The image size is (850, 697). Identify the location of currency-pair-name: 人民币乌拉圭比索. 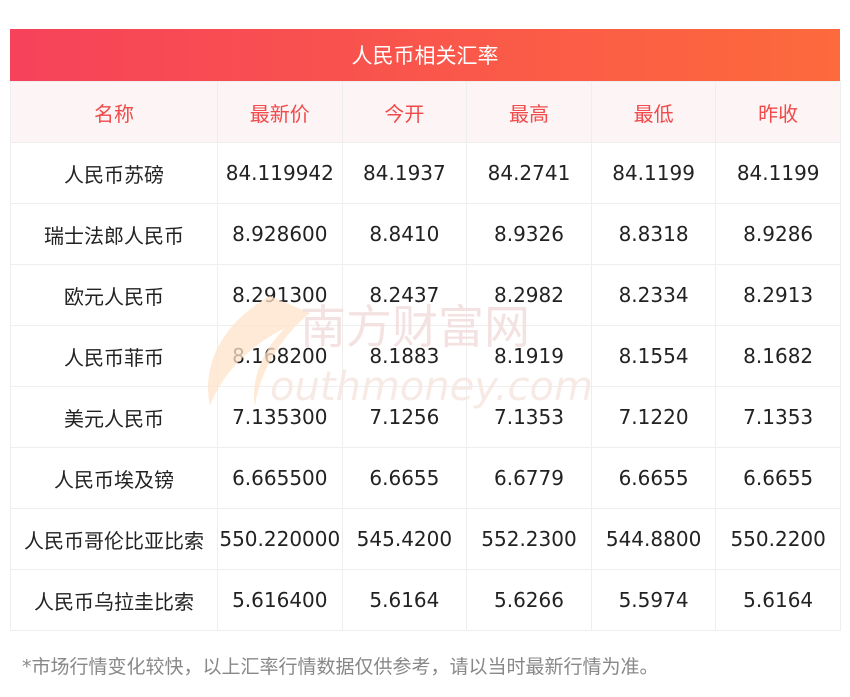
(114, 600).